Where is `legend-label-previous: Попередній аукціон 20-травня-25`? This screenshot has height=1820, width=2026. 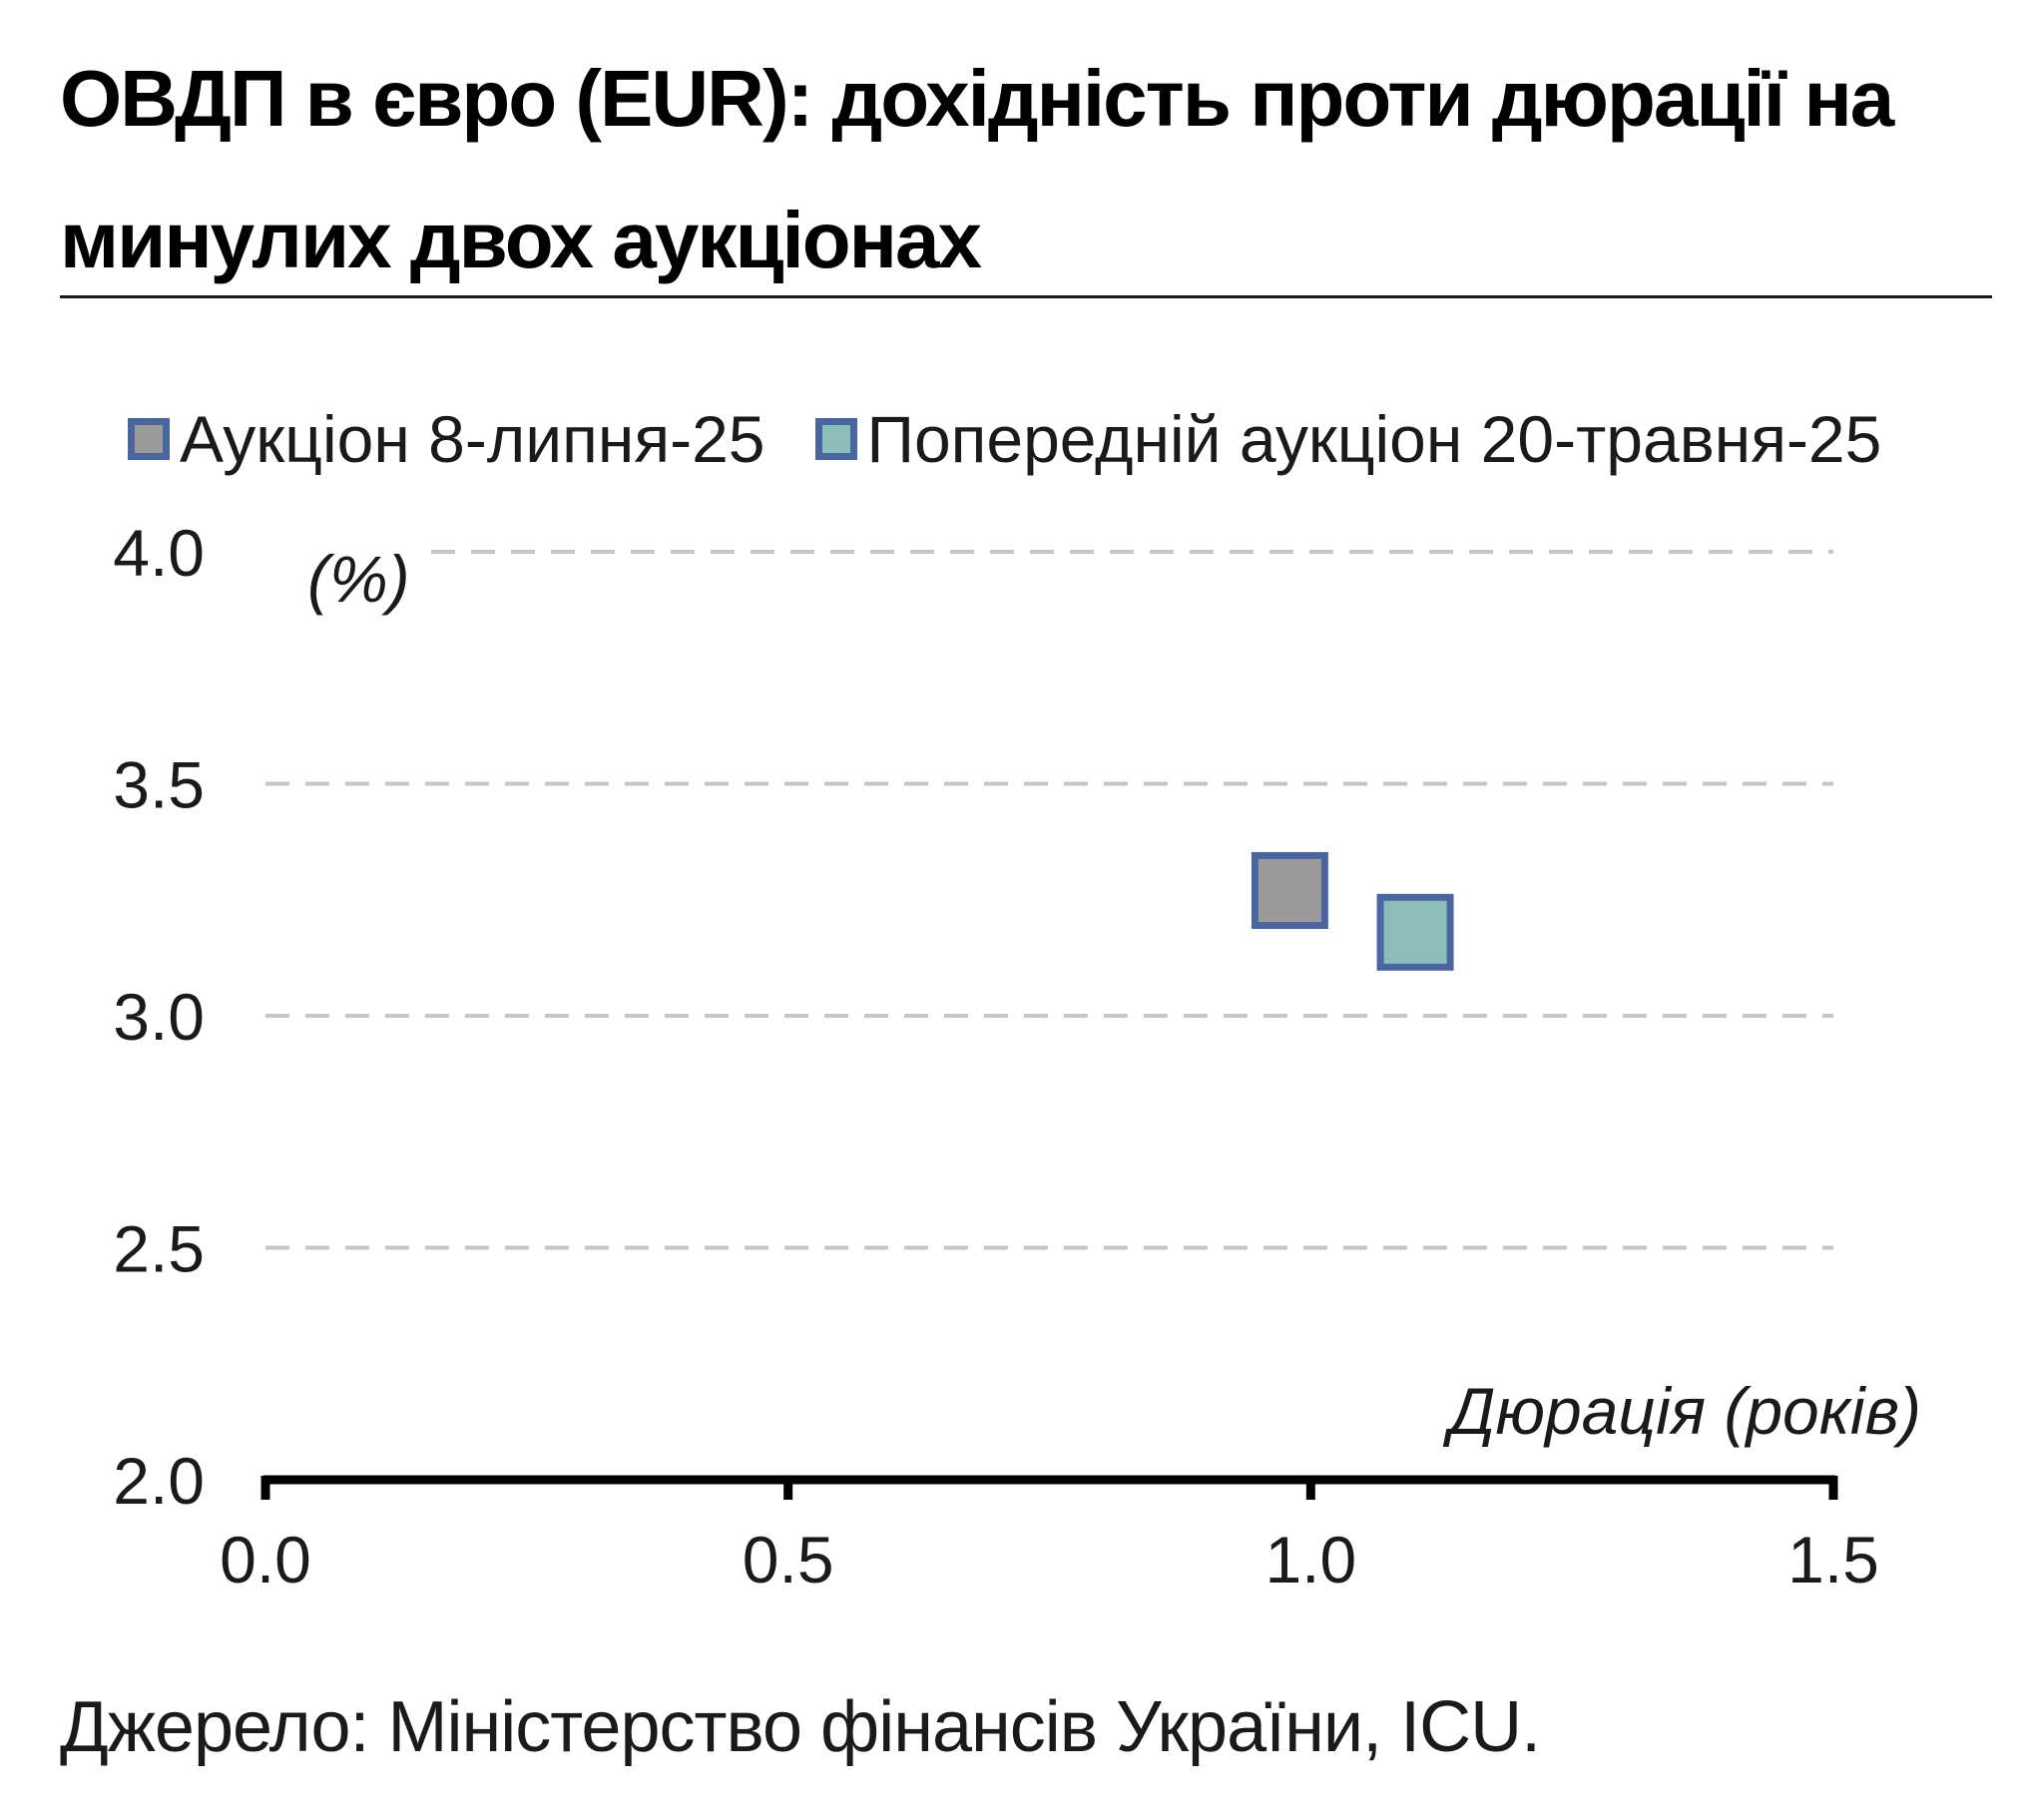
legend-label-previous: Попередній аукціон 20-травня-25 is located at coordinates (1374, 439).